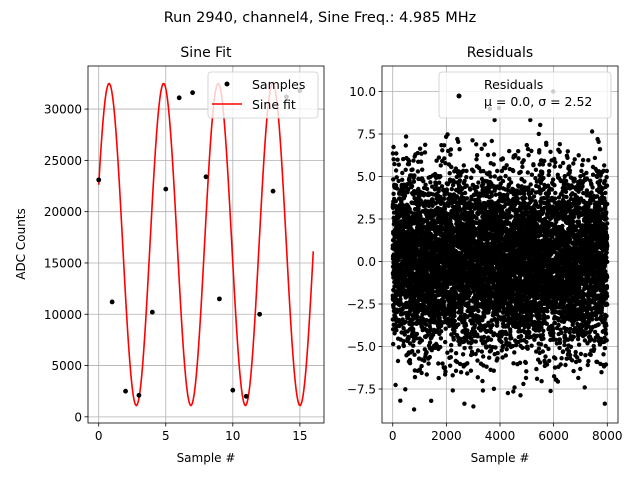  What do you see at coordinates (99, 436) in the screenshot?
I see `sine-fit-xtick-label: 0` at bounding box center [99, 436].